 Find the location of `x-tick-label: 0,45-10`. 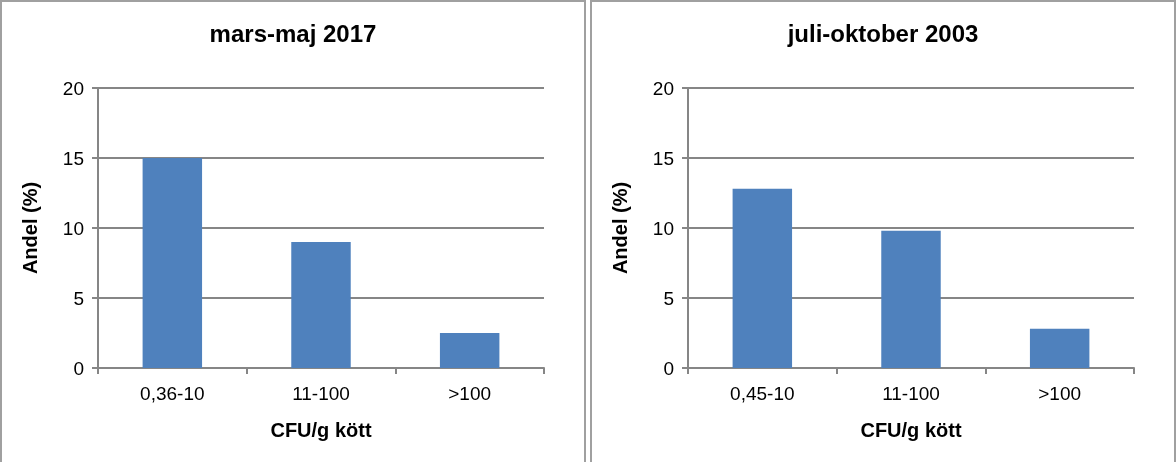

x-tick-label: 0,45-10 is located at coordinates (762, 393).